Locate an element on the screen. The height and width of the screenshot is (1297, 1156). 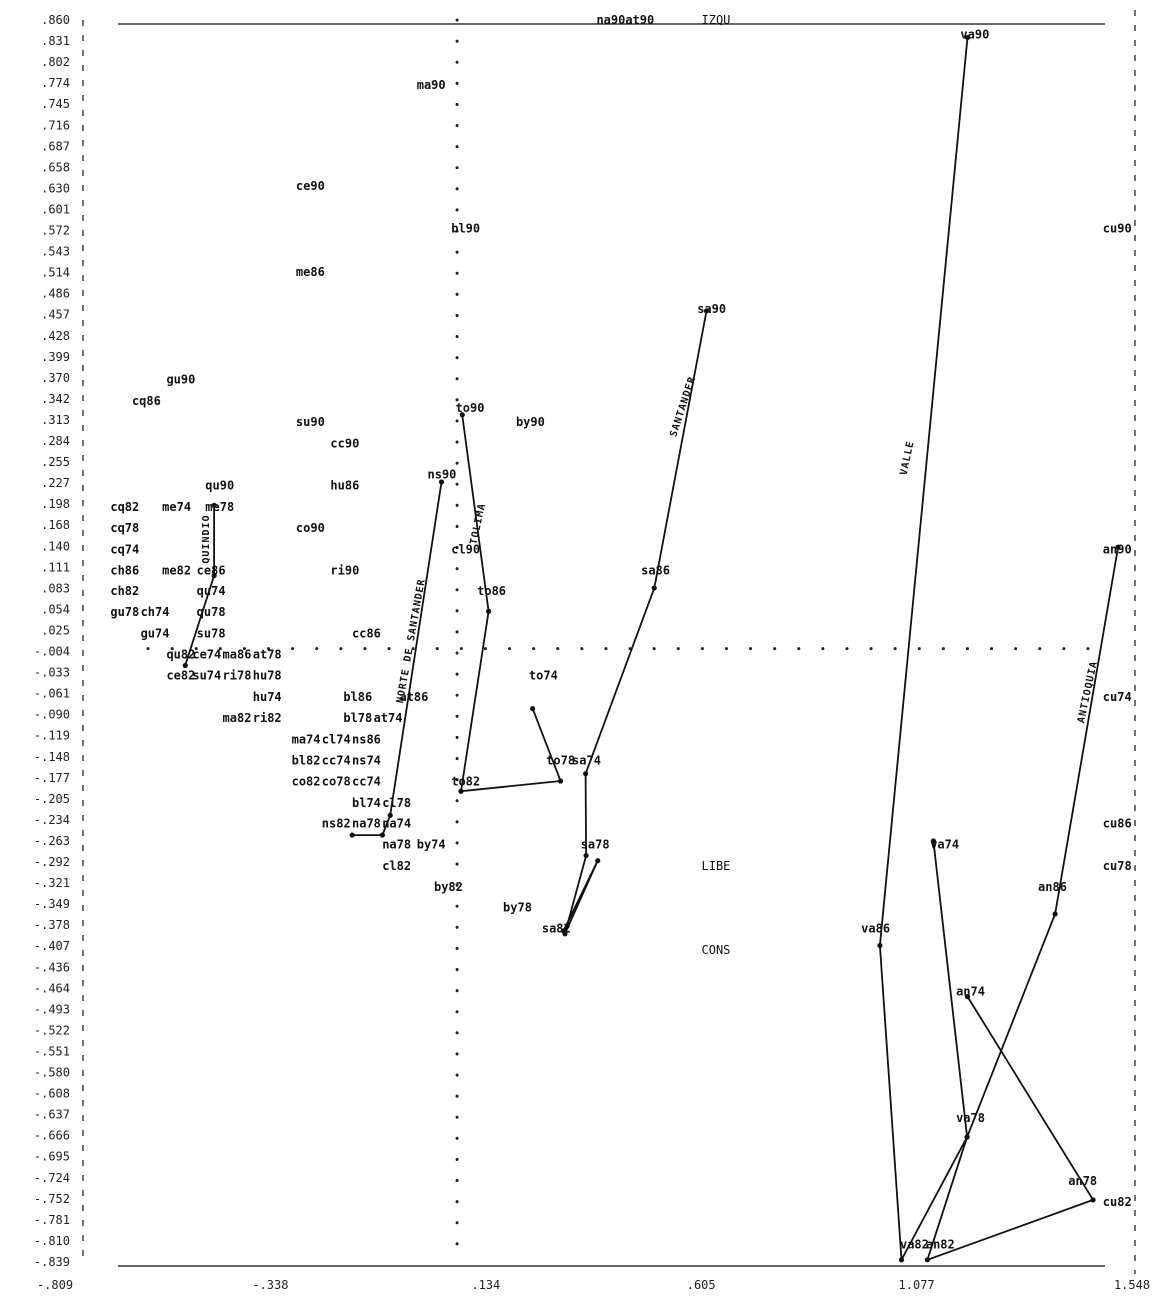
y-tick-label: -.263 is located at coordinates (52, 841).